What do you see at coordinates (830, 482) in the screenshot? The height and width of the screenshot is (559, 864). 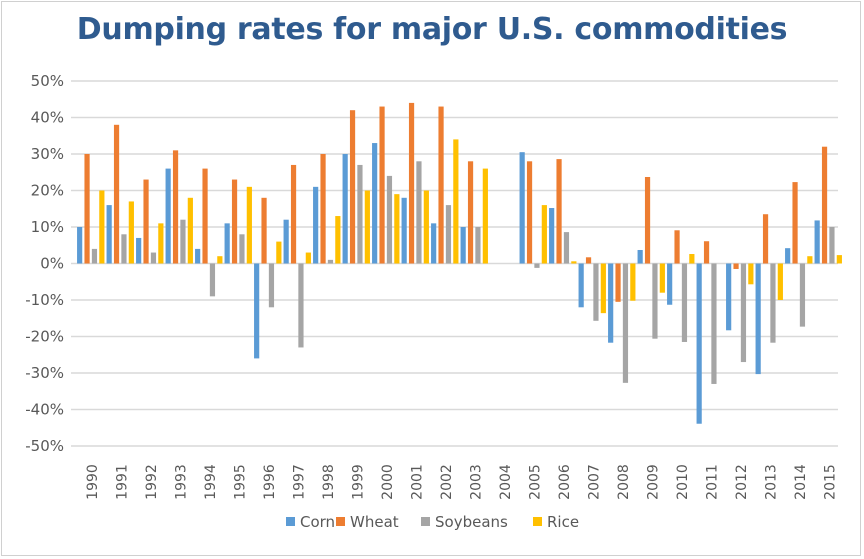 I see `x-tick-label: 2015` at bounding box center [830, 482].